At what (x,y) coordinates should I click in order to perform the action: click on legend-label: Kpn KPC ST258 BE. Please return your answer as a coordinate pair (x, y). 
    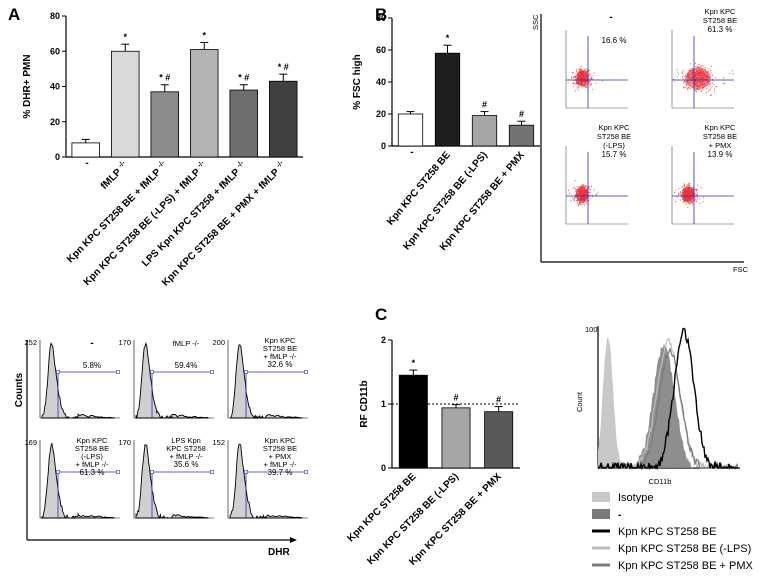
    Looking at the image, I should click on (667, 532).